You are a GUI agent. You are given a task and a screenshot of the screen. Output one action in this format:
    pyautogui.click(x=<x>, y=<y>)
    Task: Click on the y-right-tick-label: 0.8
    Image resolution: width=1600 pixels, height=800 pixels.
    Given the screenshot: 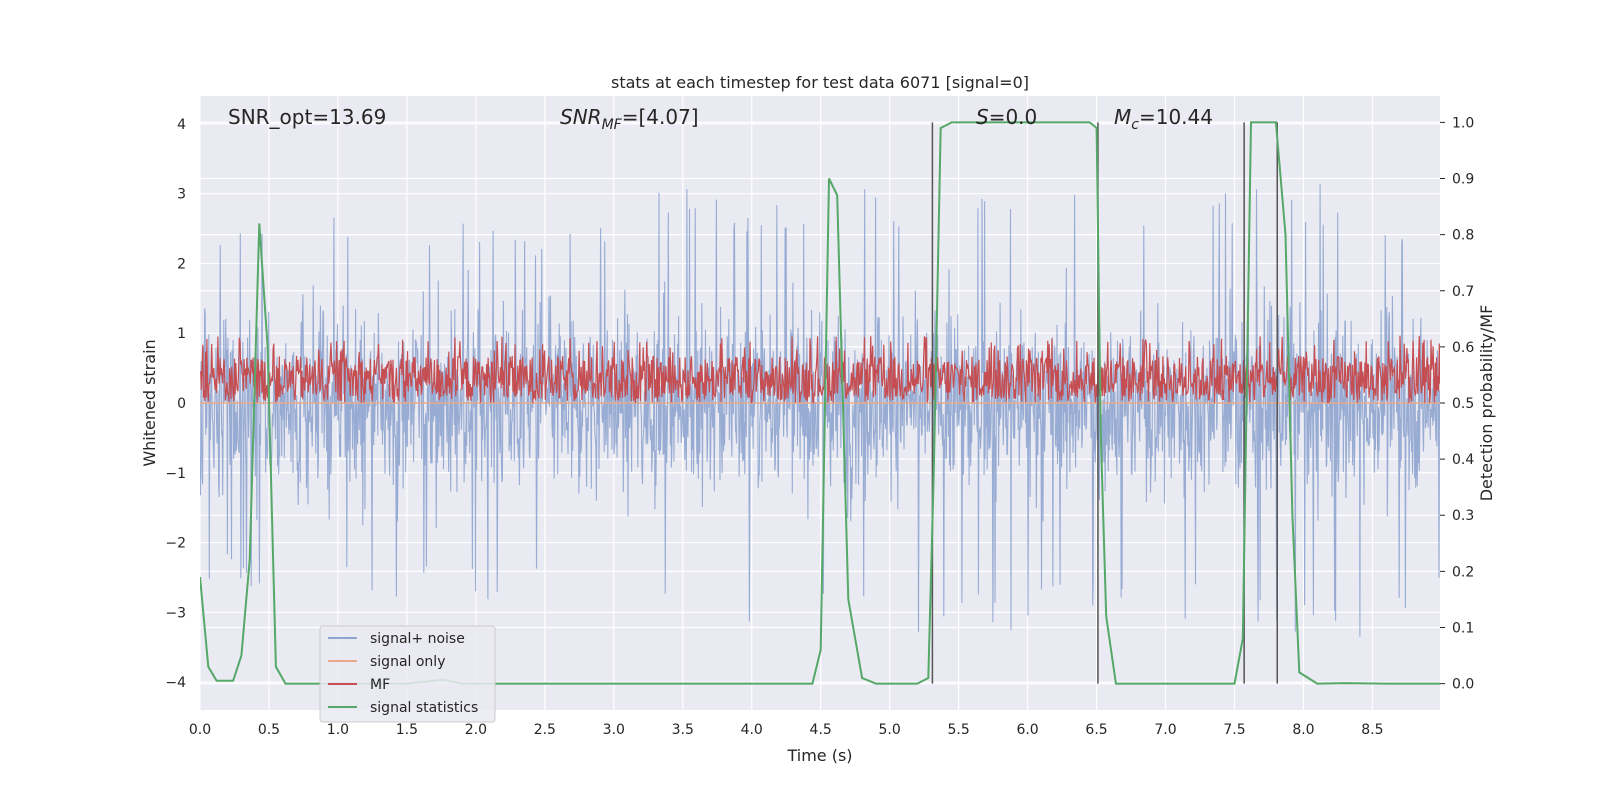 What is the action you would take?
    pyautogui.click(x=1463, y=236)
    